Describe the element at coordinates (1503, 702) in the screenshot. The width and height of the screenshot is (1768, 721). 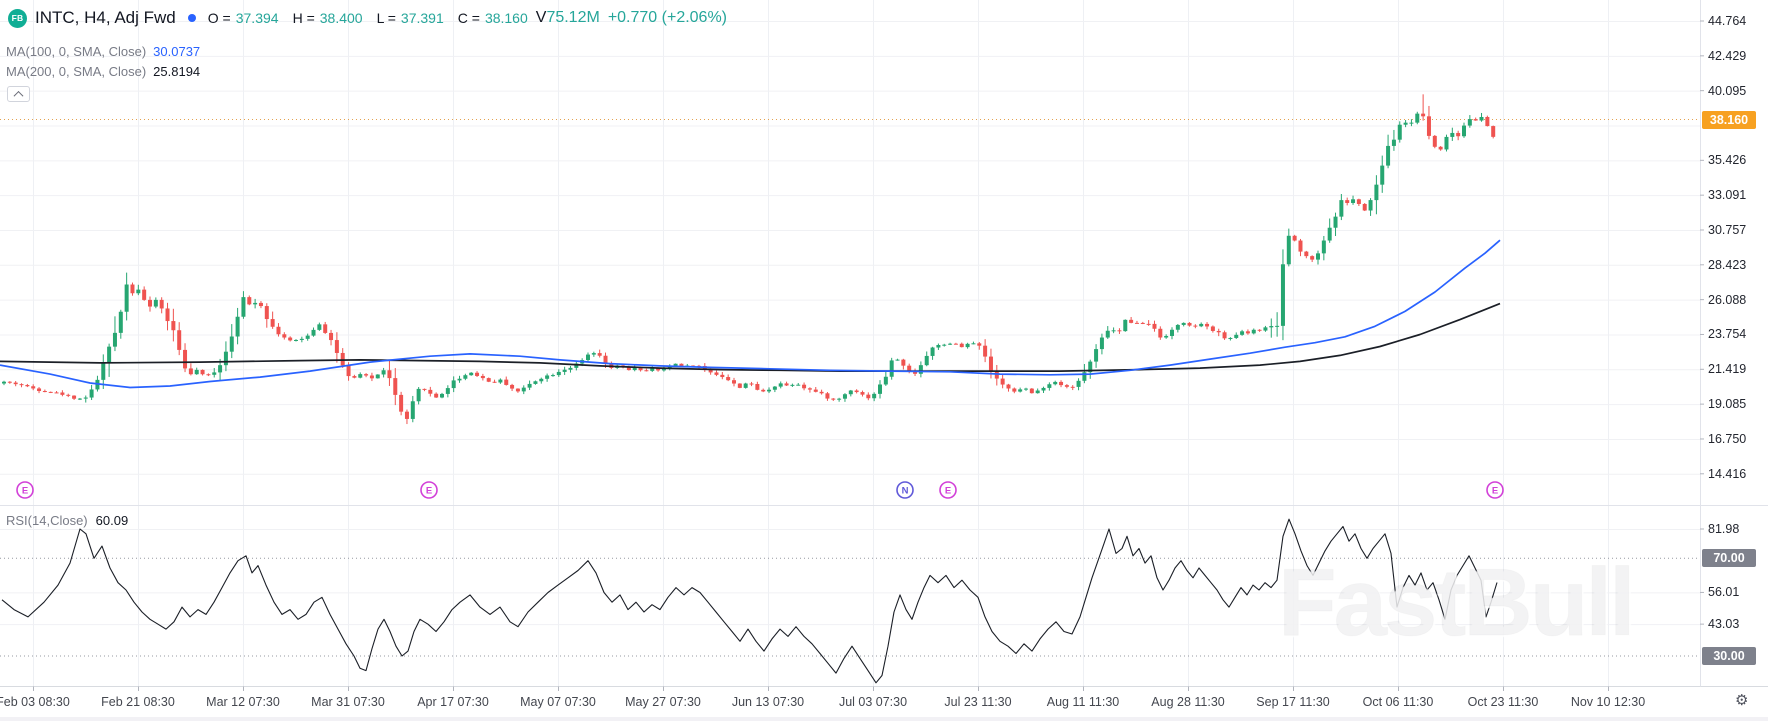
I see `time-axis-label: Oct 23 11:30` at that location.